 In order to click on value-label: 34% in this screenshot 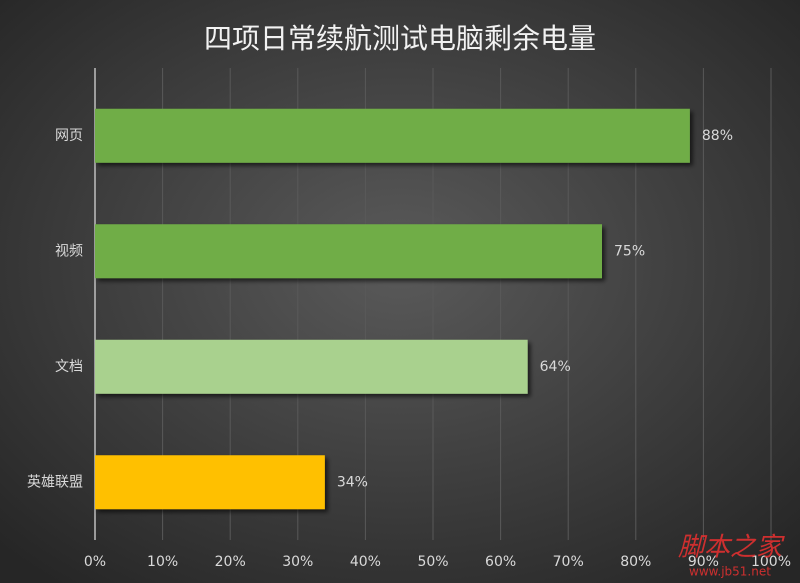, I will do `click(352, 482)`.